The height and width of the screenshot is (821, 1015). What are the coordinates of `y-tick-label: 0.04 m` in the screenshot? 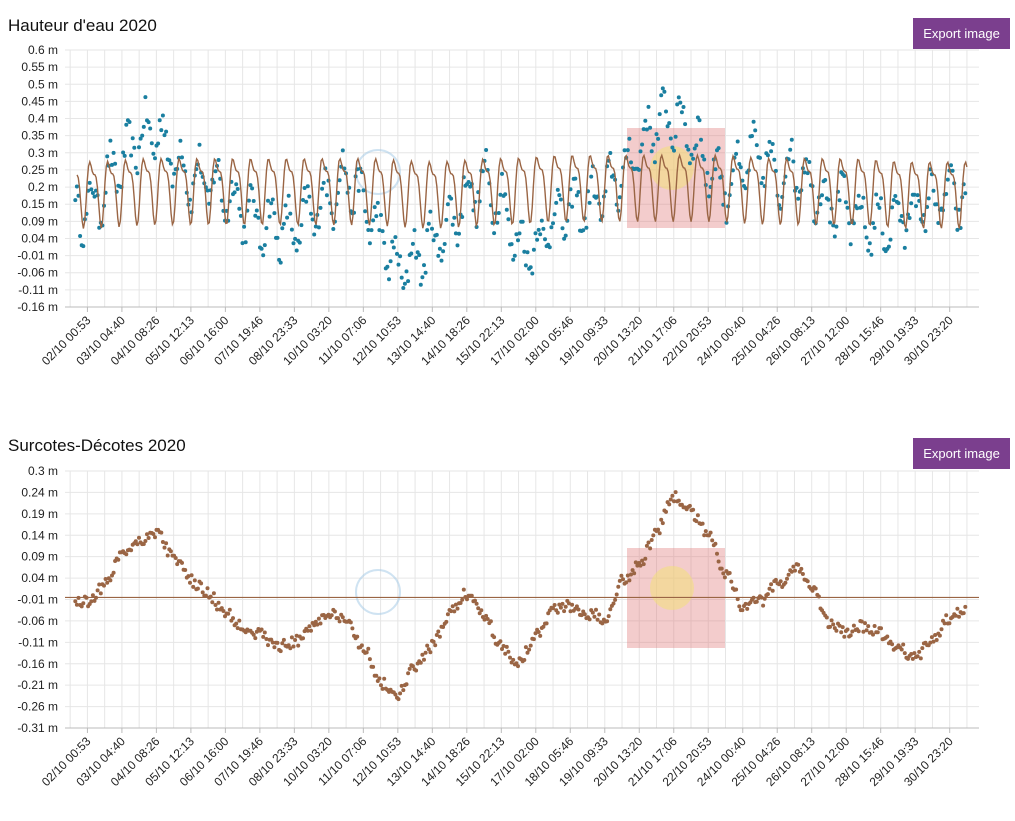 It's located at (39, 578).